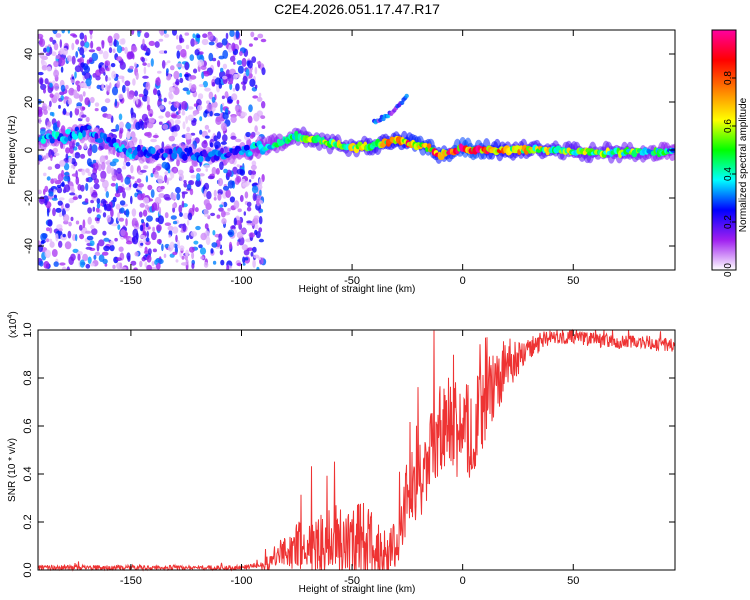  I want to click on y-tick-label: 0, so click(29, 150).